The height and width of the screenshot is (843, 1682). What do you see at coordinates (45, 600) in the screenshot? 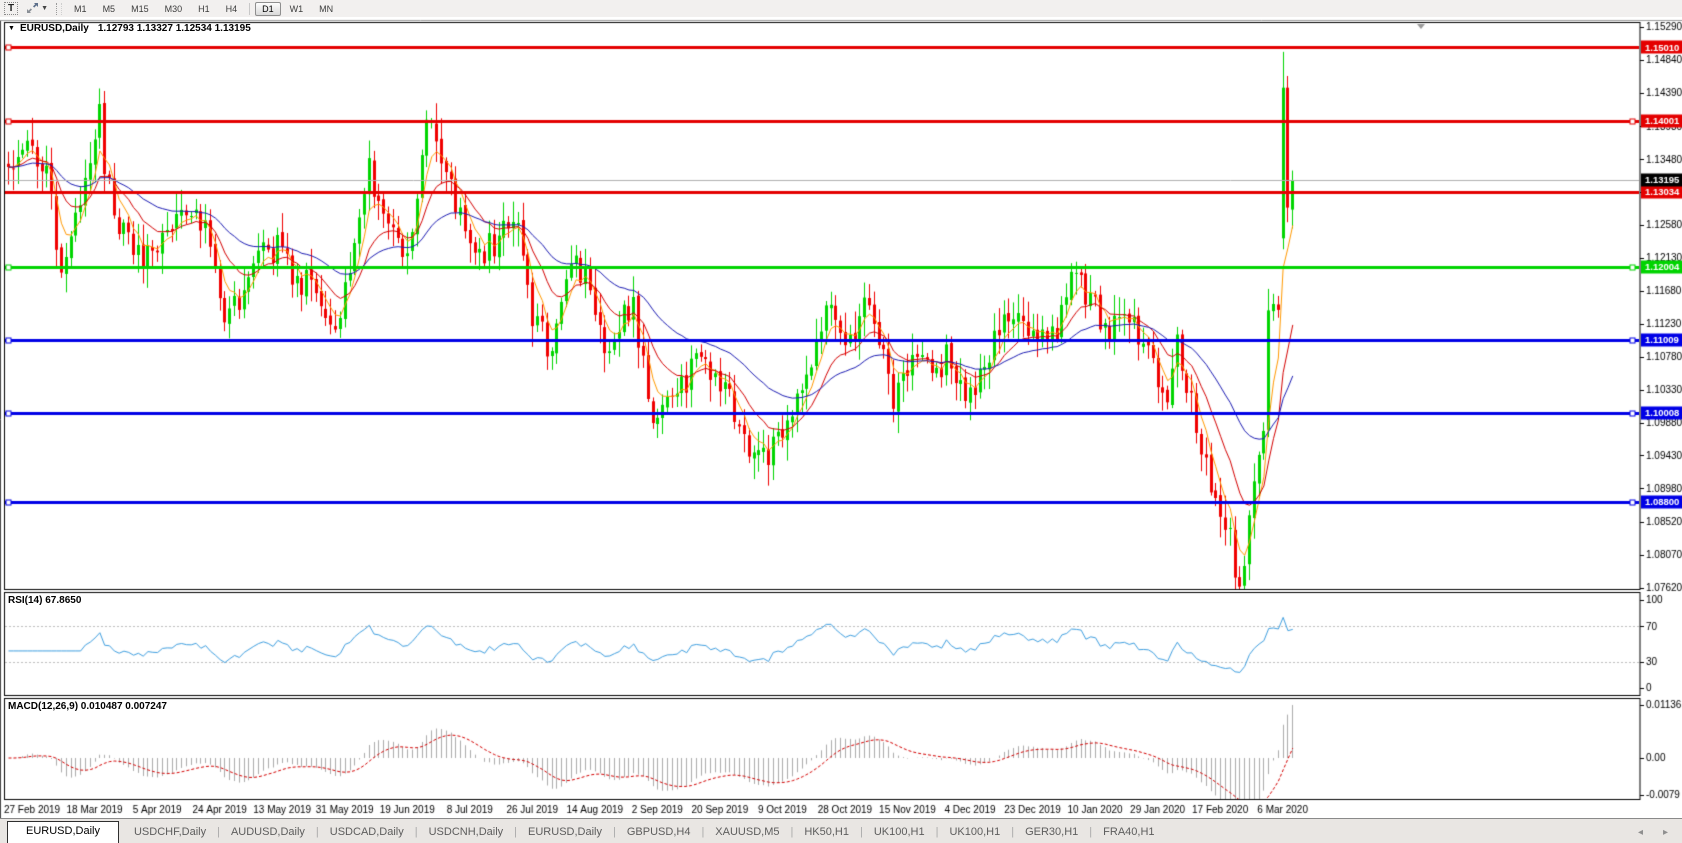
I see `rsi-label: RSI(14) 67.8650` at bounding box center [45, 600].